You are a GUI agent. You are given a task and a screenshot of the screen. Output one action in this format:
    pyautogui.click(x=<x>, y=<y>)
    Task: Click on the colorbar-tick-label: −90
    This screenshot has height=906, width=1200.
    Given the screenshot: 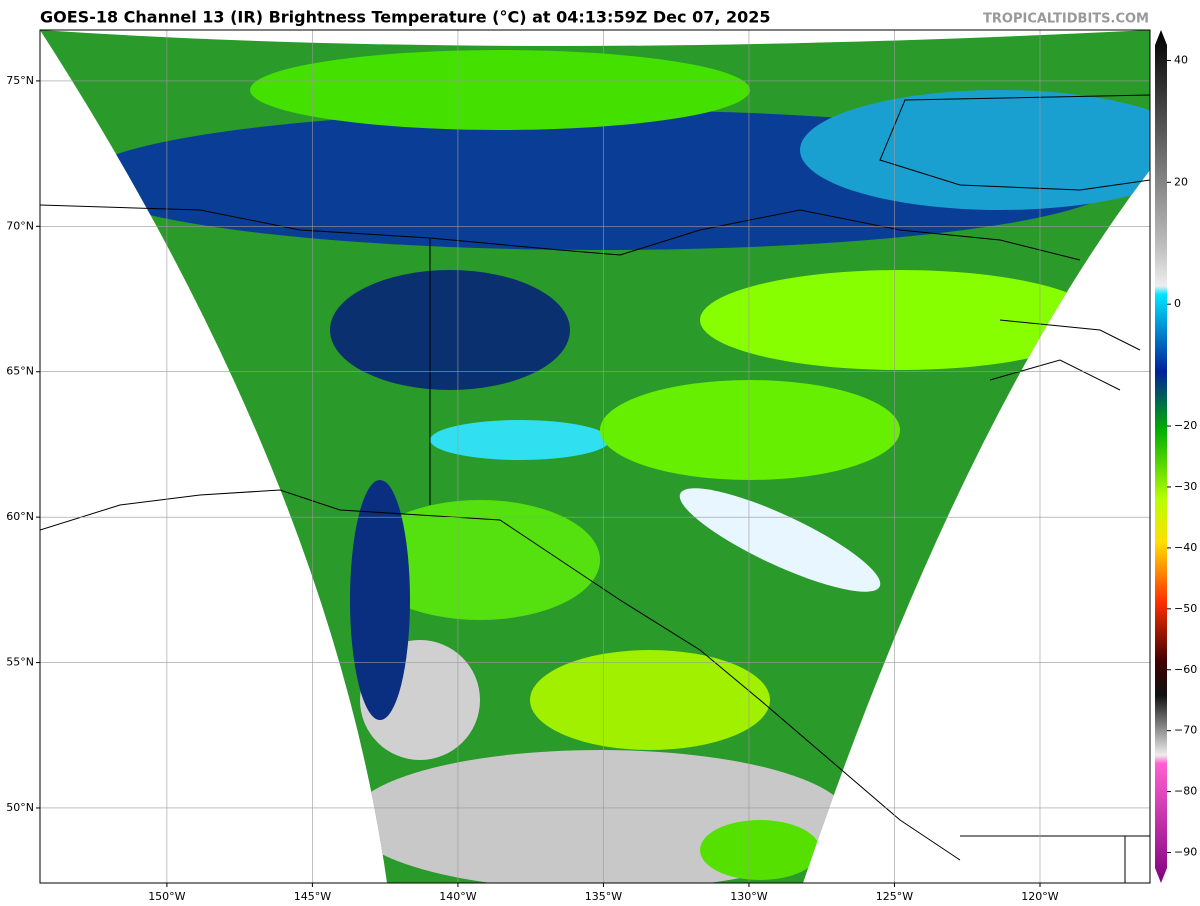 What is the action you would take?
    pyautogui.click(x=1185, y=852)
    